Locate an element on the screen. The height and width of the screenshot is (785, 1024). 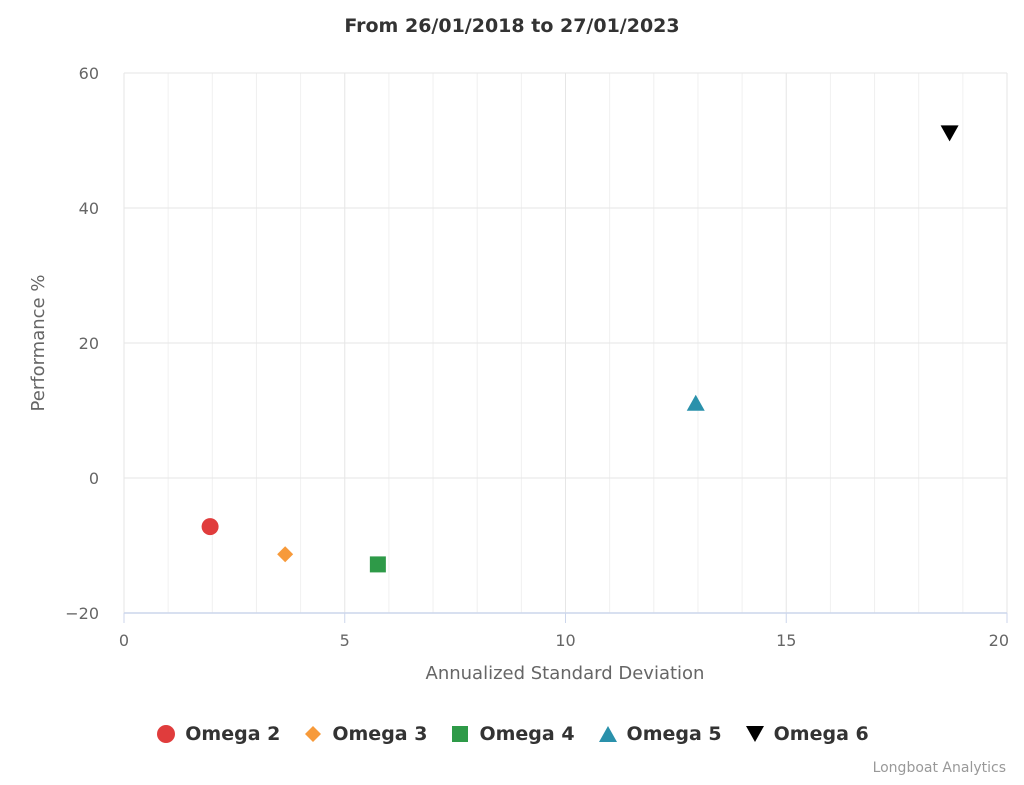
legend-label: Omega 5 is located at coordinates (674, 734).